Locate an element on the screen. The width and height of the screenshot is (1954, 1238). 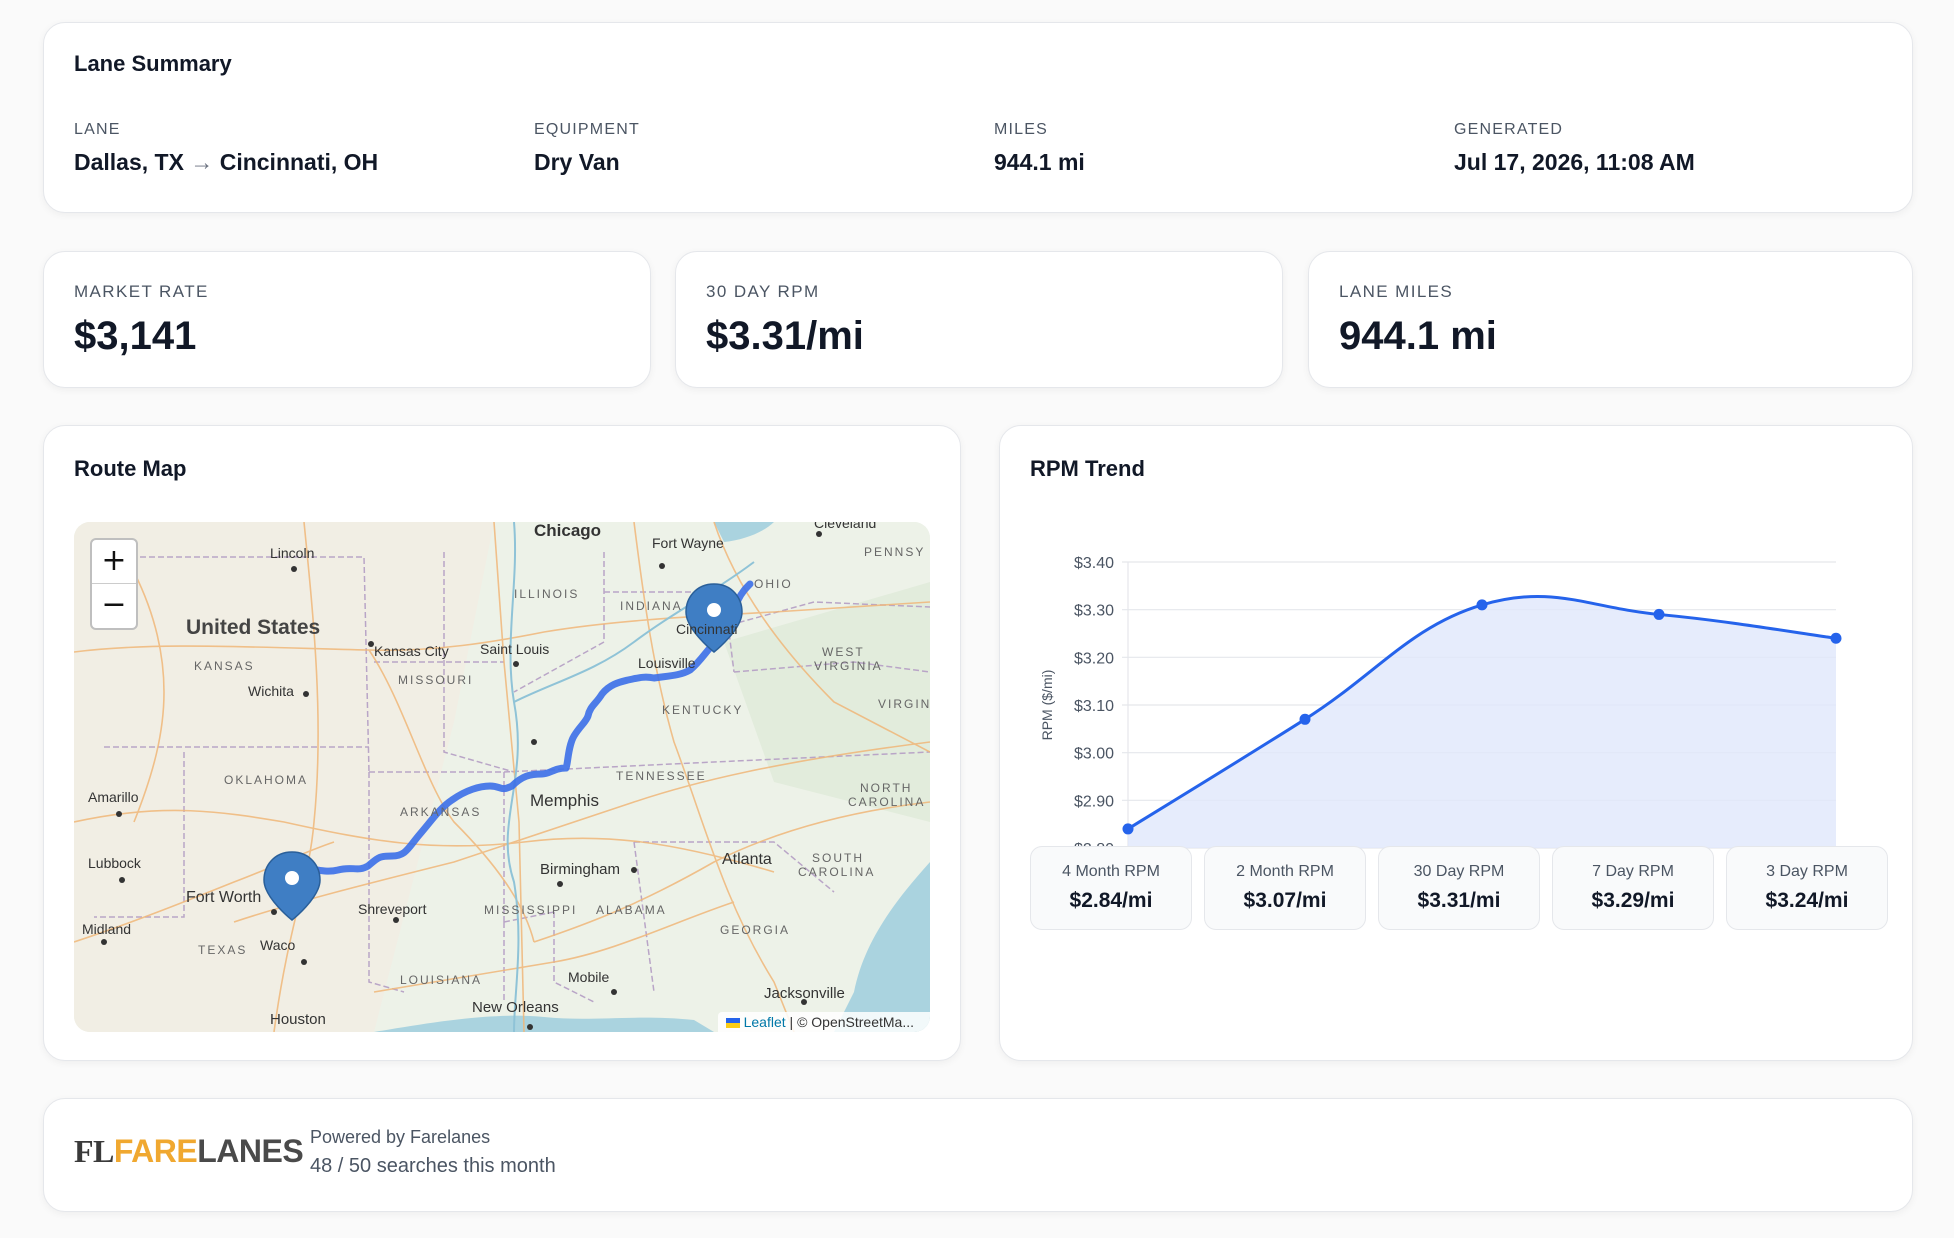
map-label-kansas: KANSAS is located at coordinates (224, 666).